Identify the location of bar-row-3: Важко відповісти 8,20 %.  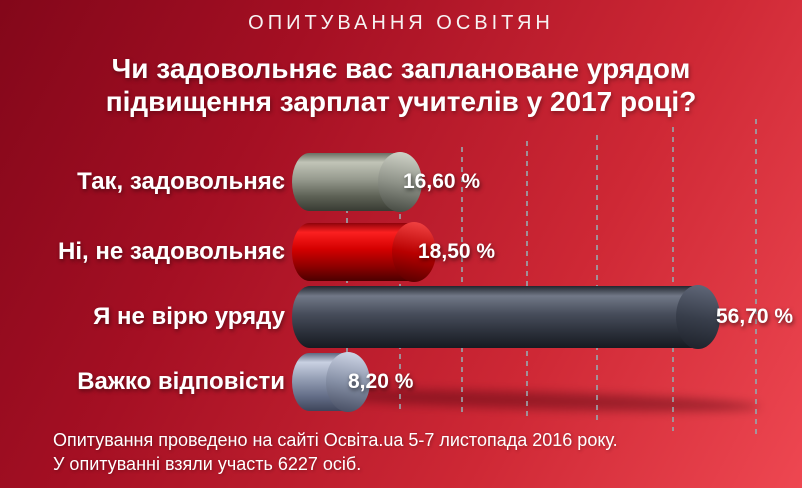
(401, 382).